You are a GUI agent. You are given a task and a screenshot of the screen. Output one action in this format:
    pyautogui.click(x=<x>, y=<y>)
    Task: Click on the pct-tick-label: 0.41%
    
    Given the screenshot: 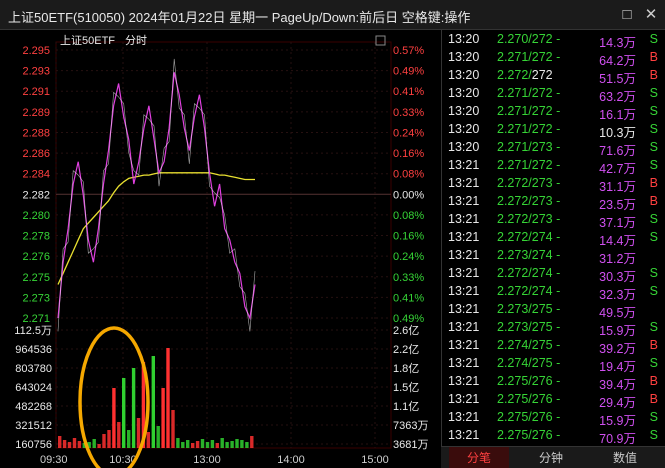 What is the action you would take?
    pyautogui.click(x=408, y=298)
    